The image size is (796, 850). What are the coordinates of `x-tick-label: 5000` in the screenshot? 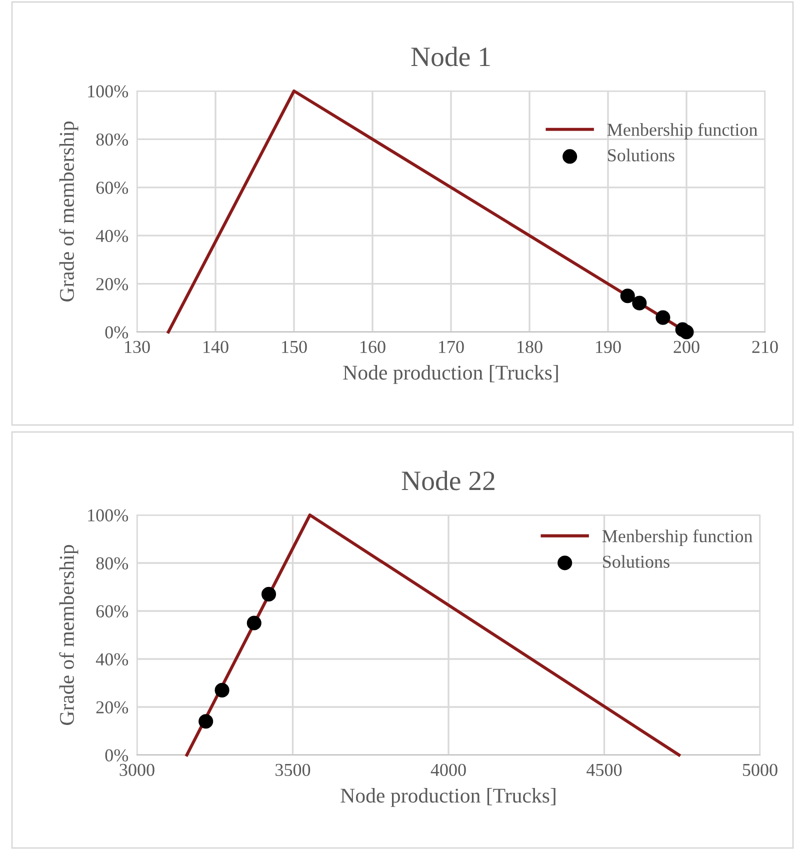 It's located at (760, 770).